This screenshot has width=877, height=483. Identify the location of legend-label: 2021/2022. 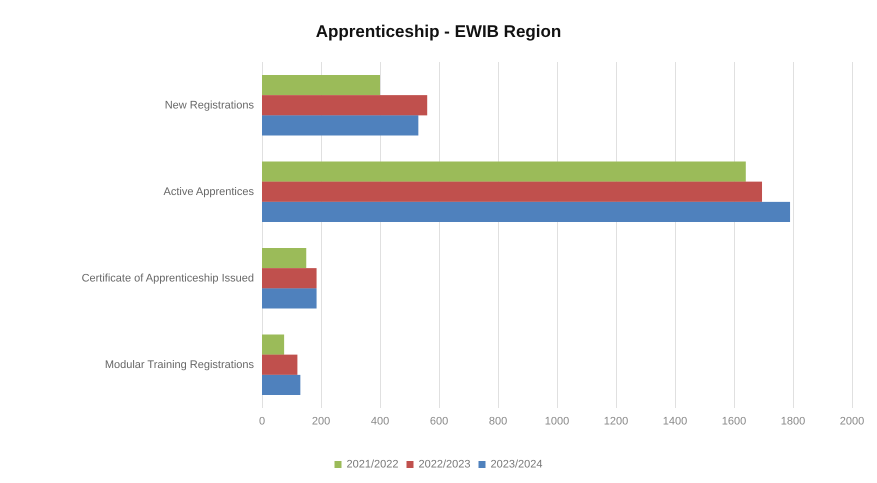
(372, 464).